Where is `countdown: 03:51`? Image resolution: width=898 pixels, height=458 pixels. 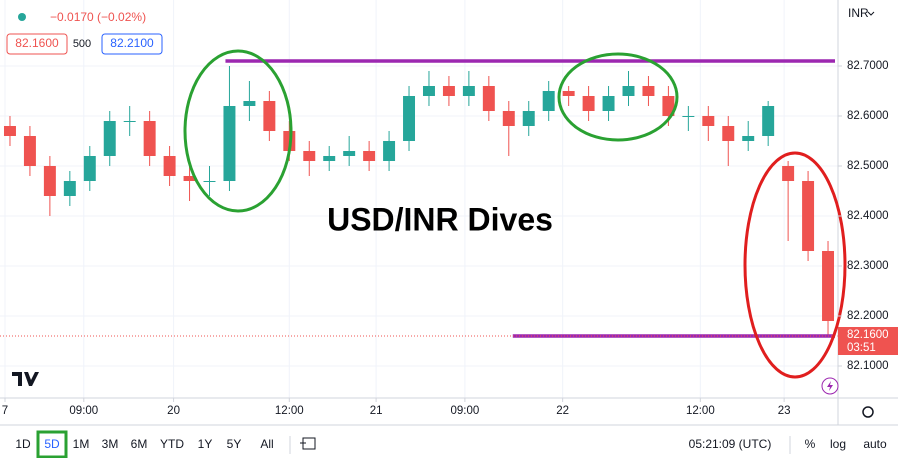
countdown: 03:51 is located at coordinates (861, 348).